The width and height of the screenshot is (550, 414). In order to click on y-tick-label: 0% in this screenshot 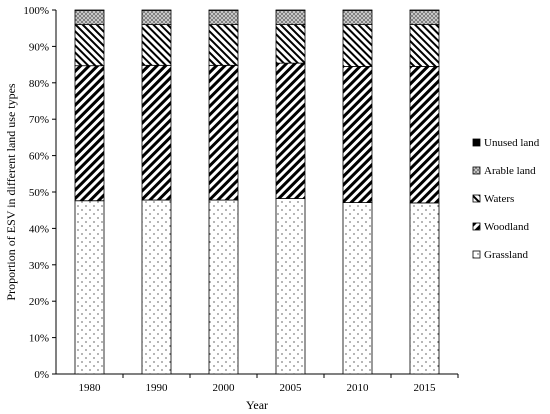, I will do `click(41, 375)`.